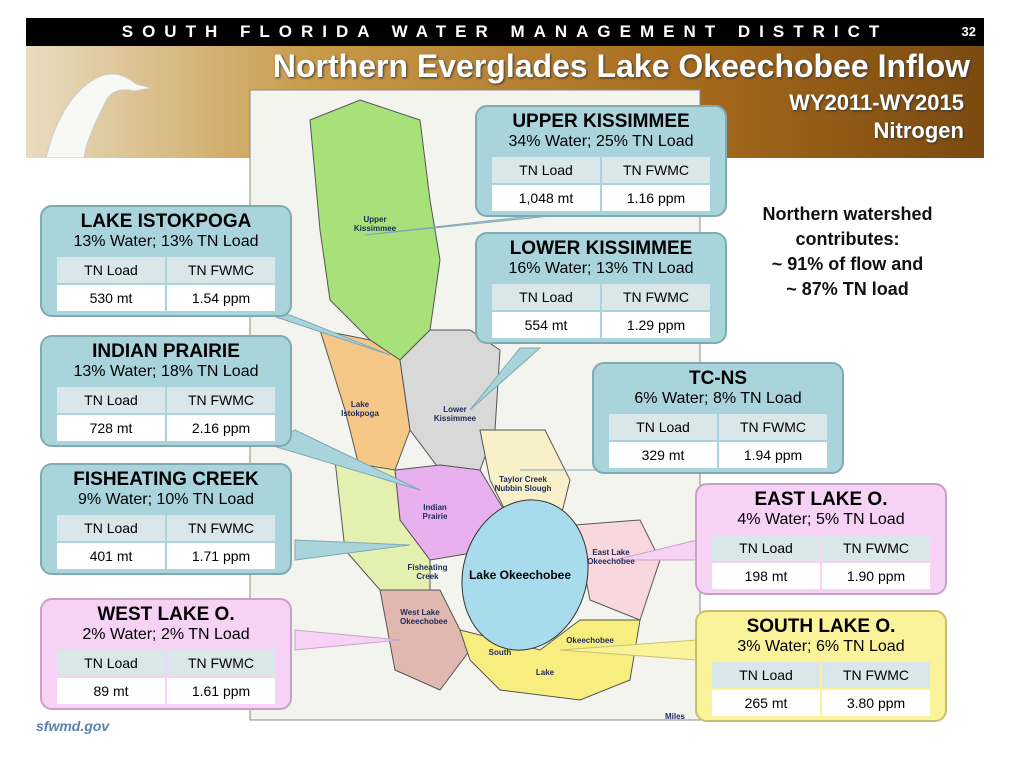  What do you see at coordinates (375, 224) in the screenshot?
I see `map-label: Upper Kissimmee` at bounding box center [375, 224].